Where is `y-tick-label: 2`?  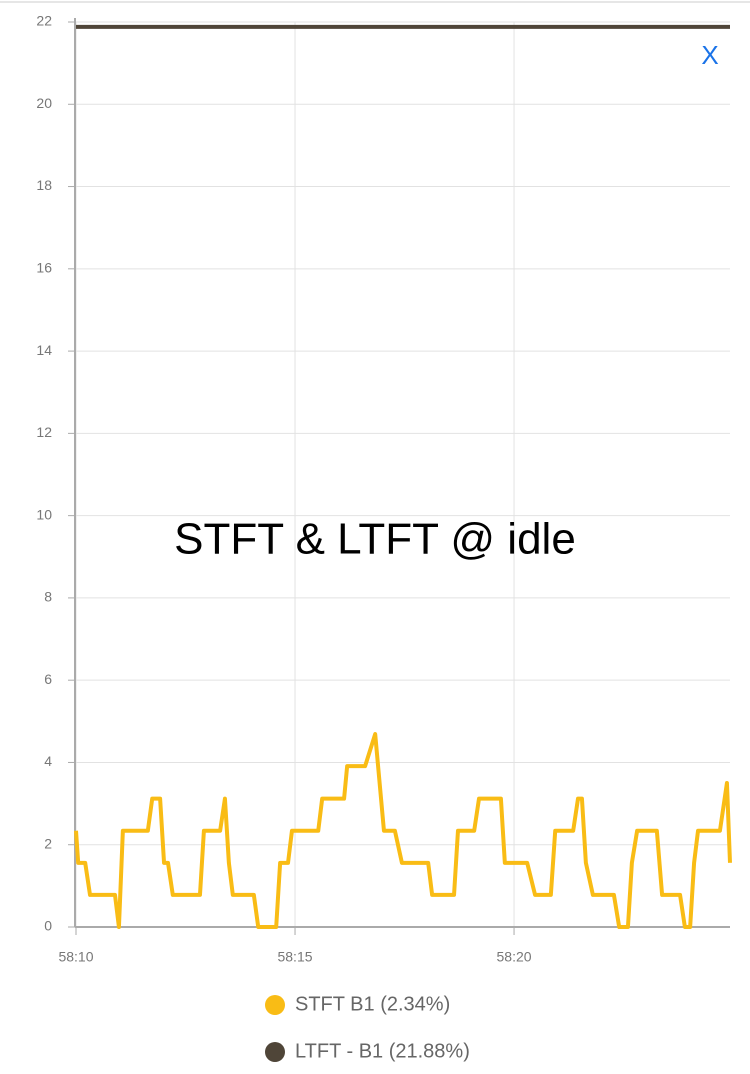 y-tick-label: 2 is located at coordinates (48, 843).